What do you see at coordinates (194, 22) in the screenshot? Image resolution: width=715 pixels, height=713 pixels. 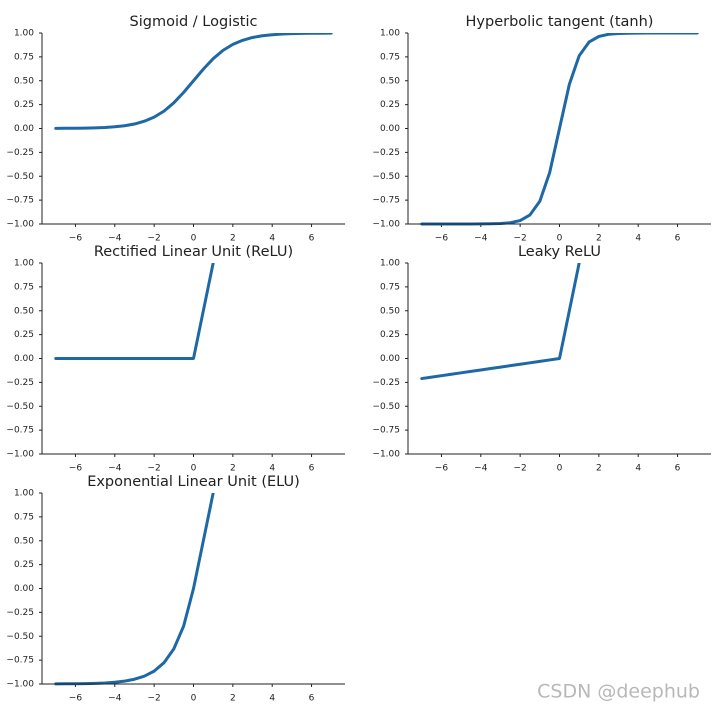 I see `subplot-title: Sigmoid / Logistic` at bounding box center [194, 22].